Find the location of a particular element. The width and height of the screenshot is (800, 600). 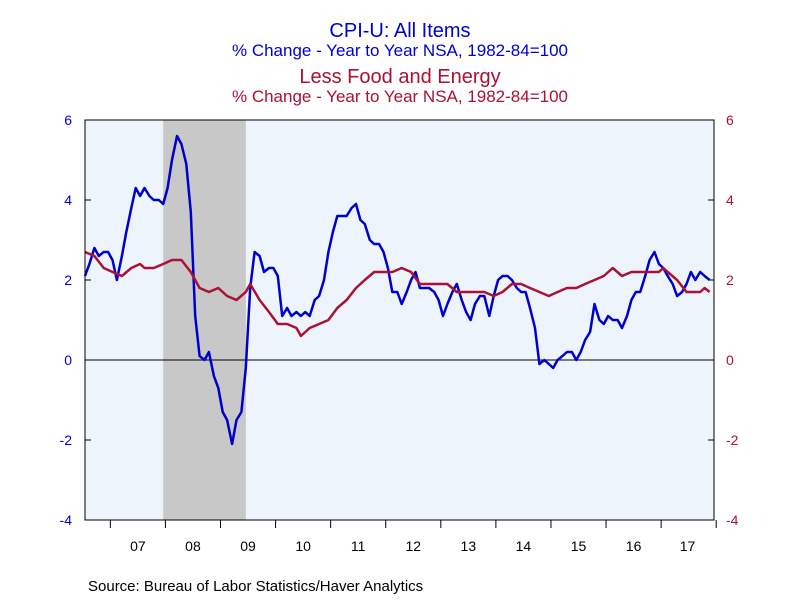

y-left-tick-label: 4 is located at coordinates (68, 200).